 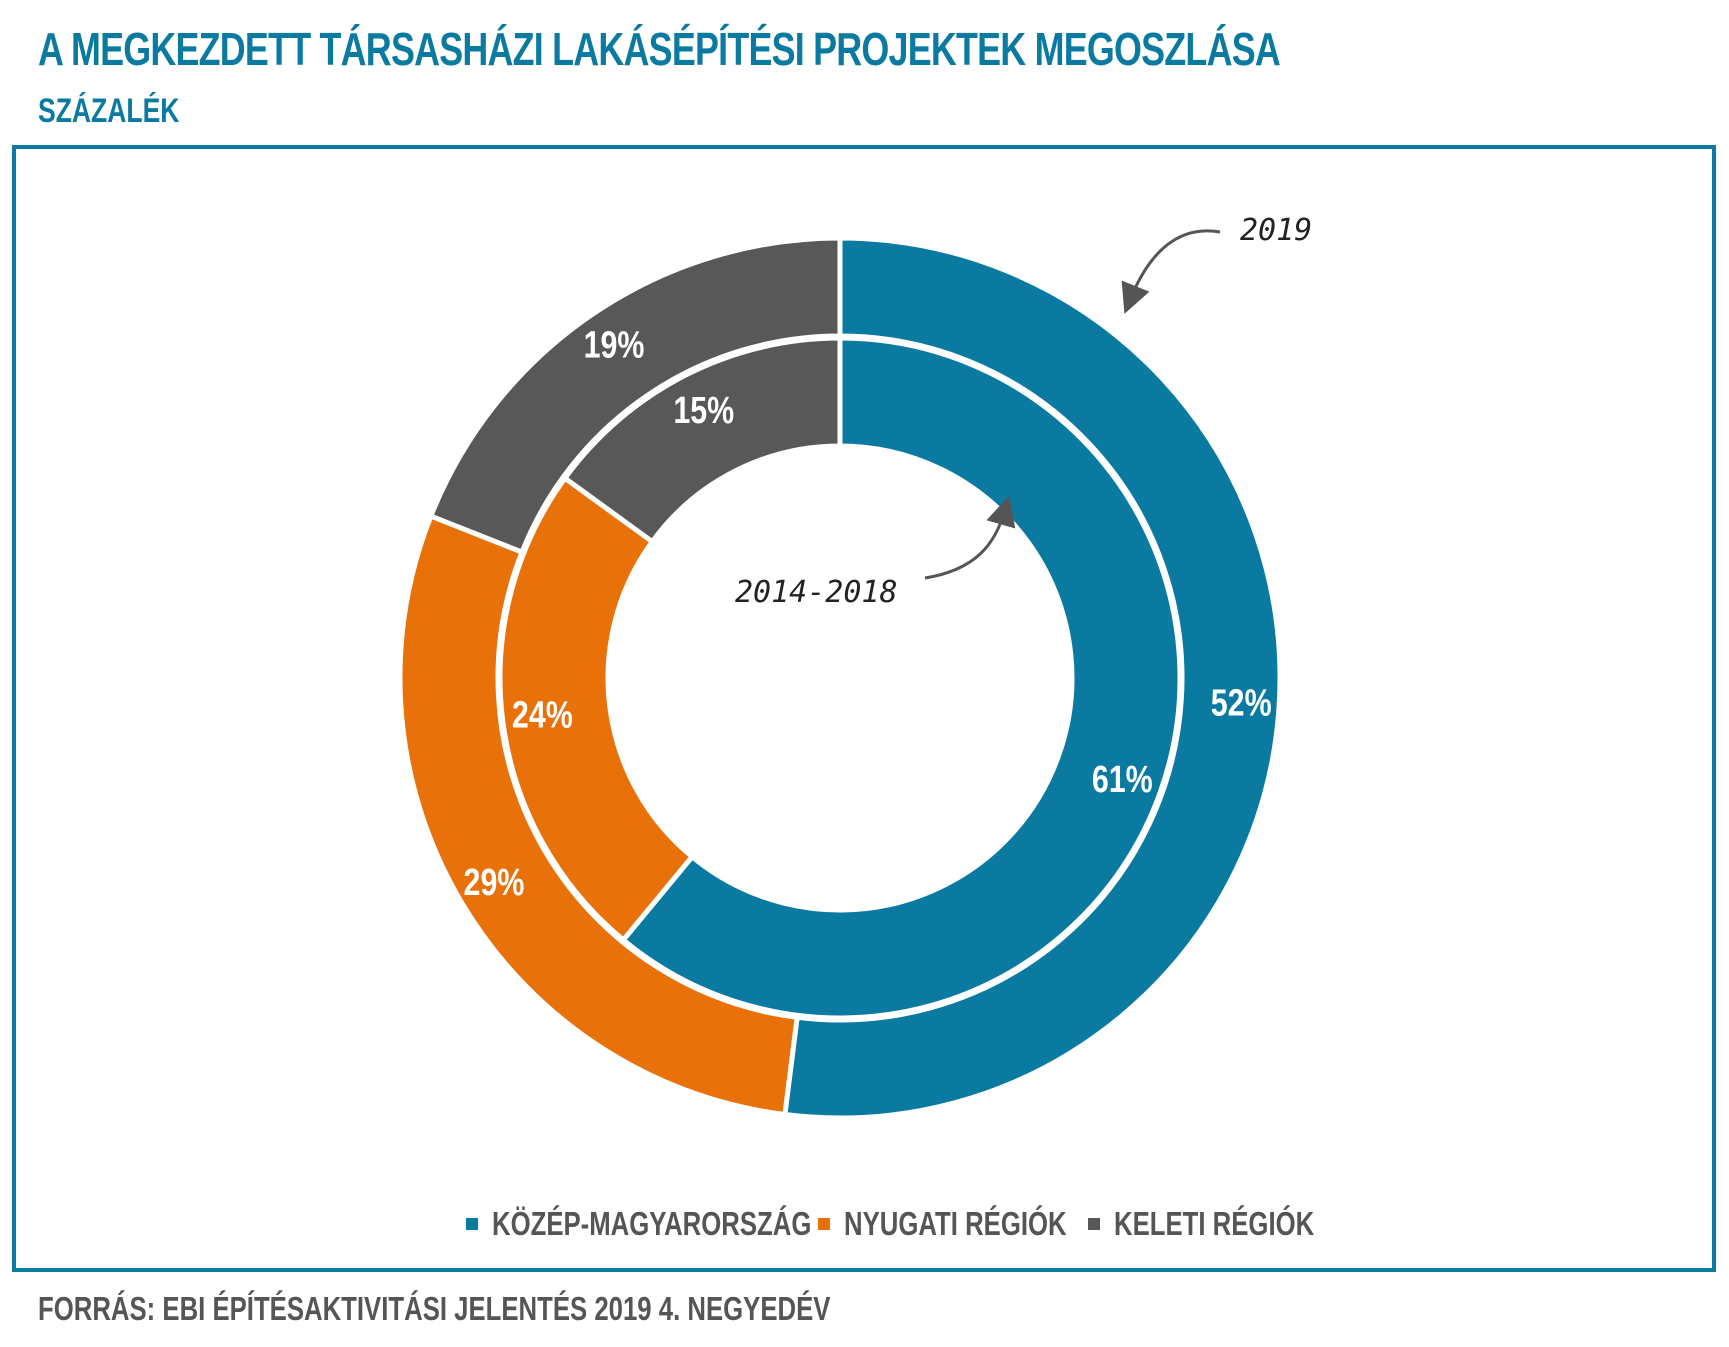 What do you see at coordinates (109, 111) in the screenshot?
I see `chart-subtitle: SZÁZALÉK` at bounding box center [109, 111].